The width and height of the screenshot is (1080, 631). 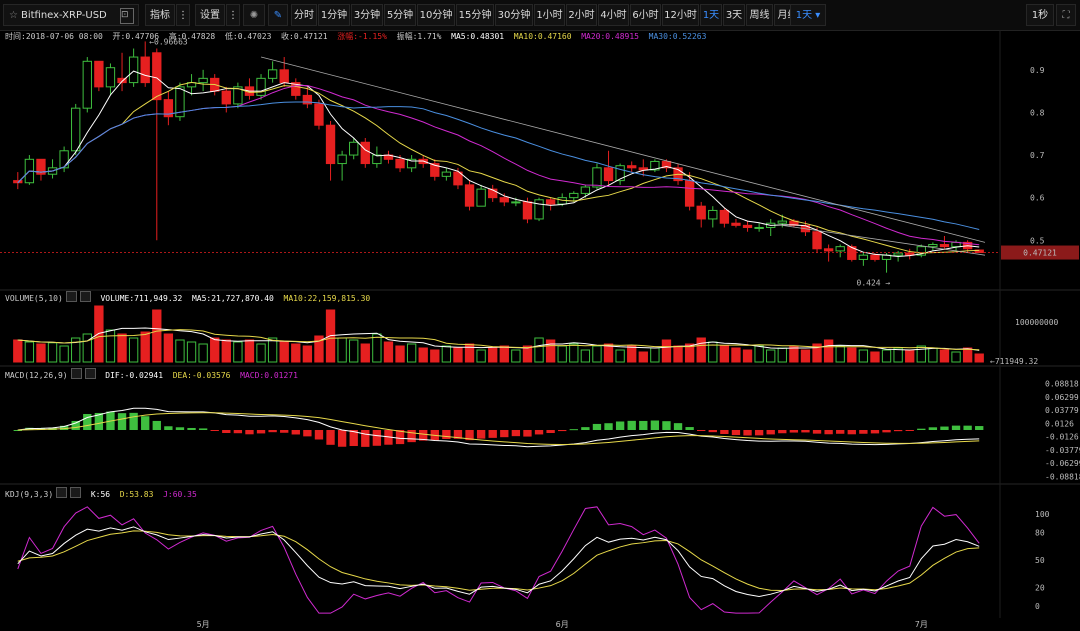 What do you see at coordinates (400, 15) in the screenshot?
I see `period-tab-3: 5分钟` at bounding box center [400, 15].